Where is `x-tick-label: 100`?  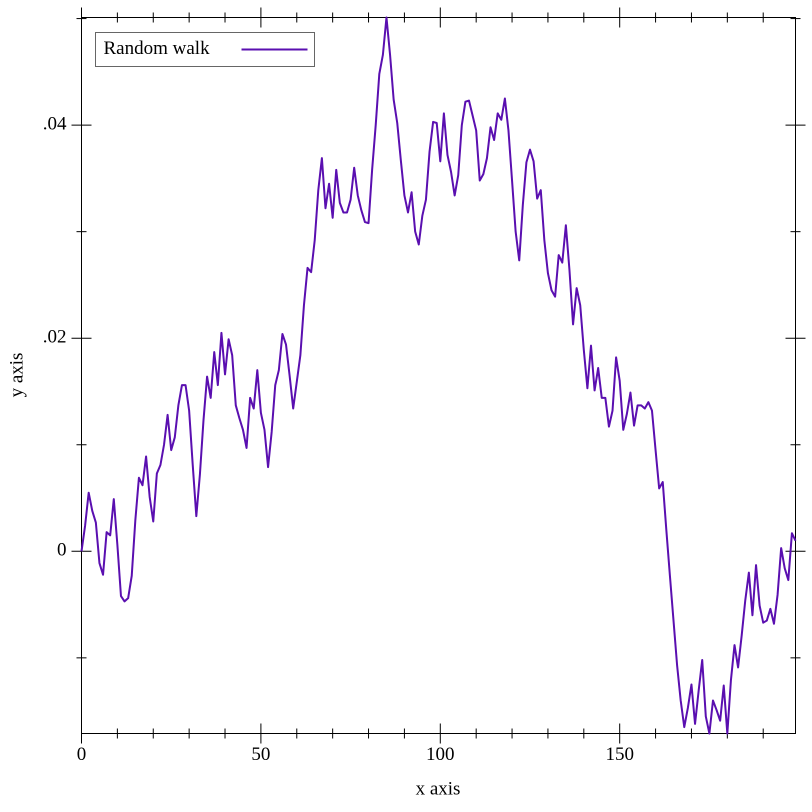 x-tick-label: 100 is located at coordinates (440, 754).